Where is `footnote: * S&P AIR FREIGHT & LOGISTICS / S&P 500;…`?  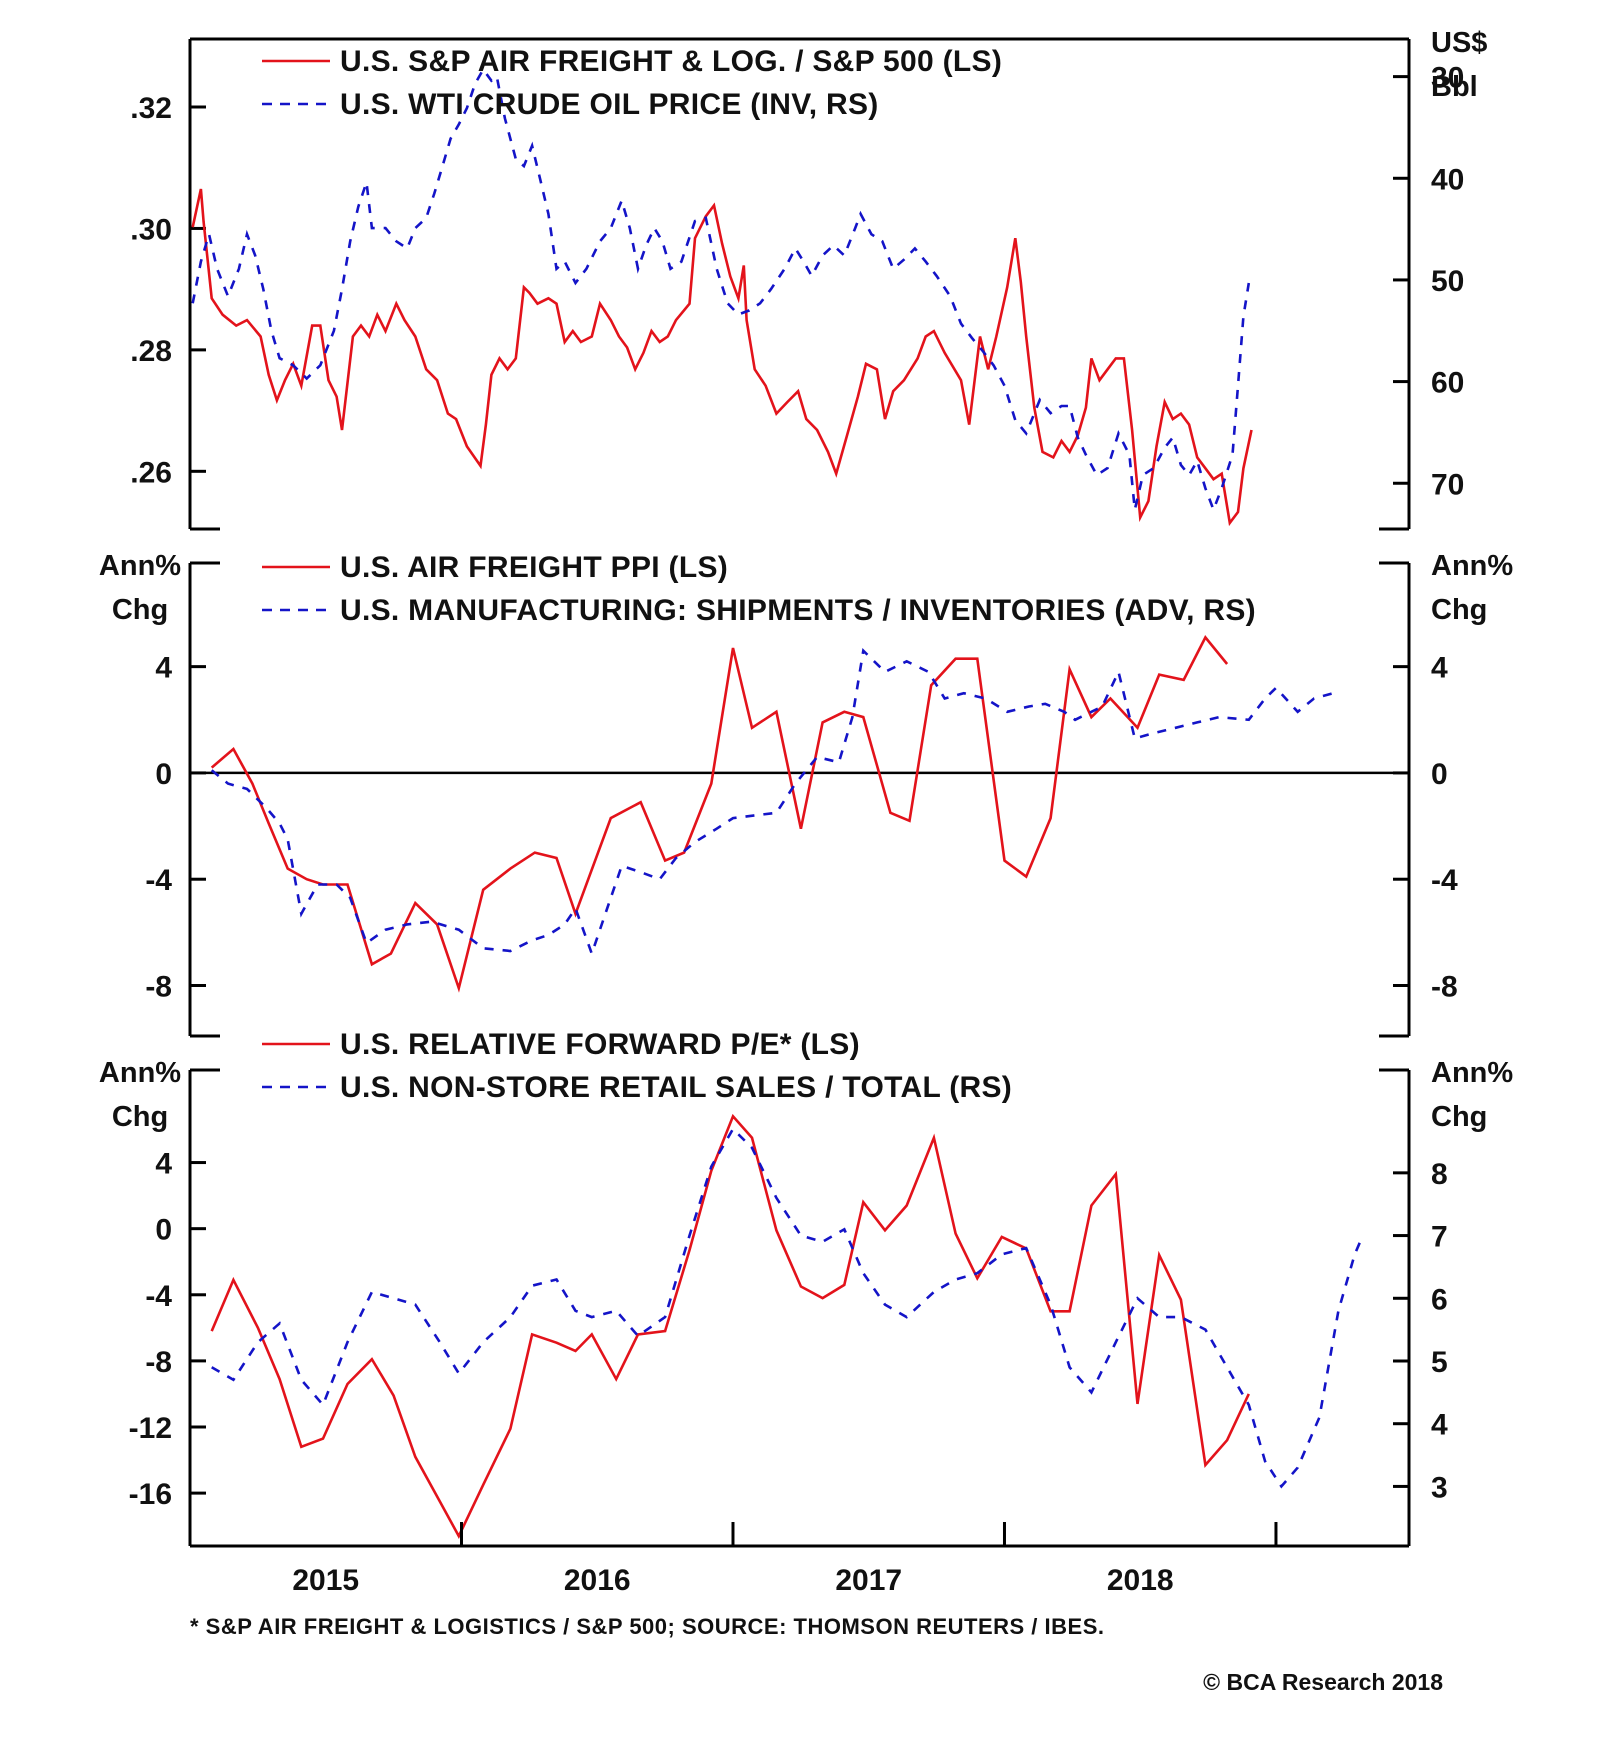 footnote: * S&P AIR FREIGHT & LOGISTICS / S&P 500;… is located at coordinates (647, 1626).